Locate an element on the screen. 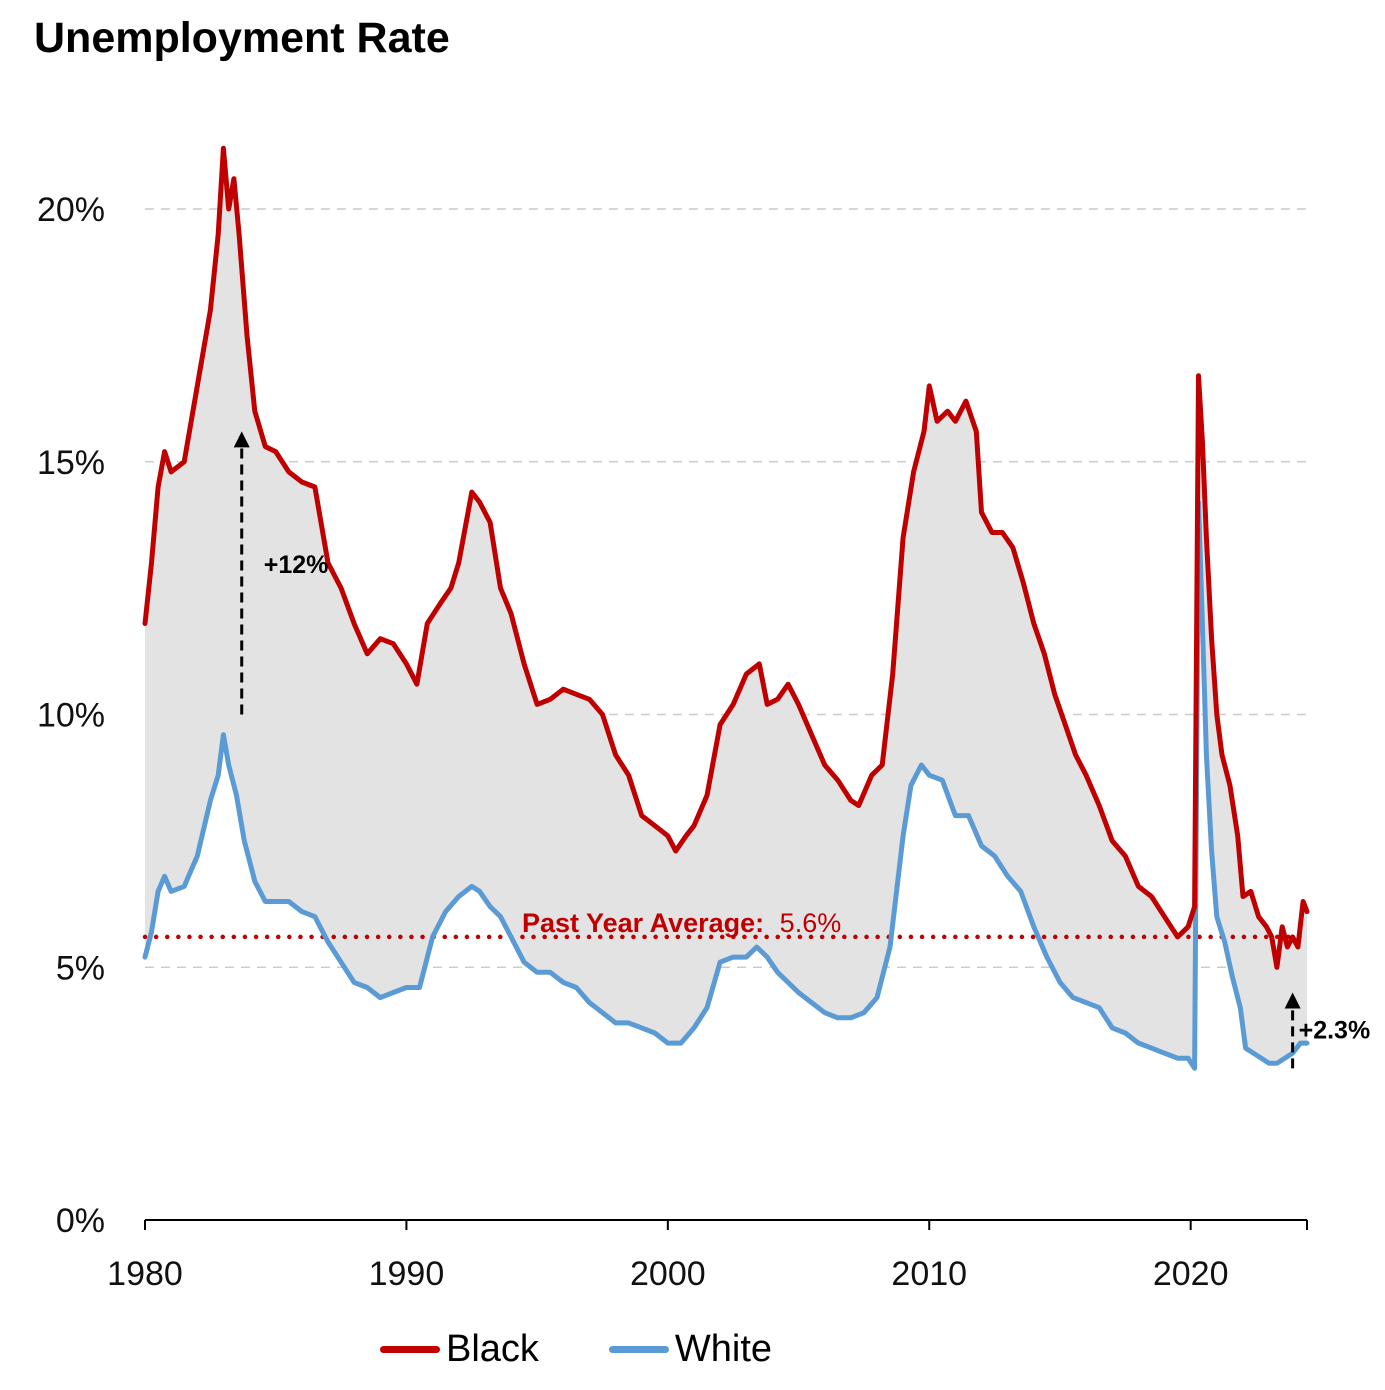 This screenshot has height=1390, width=1385. legend-item-white: White is located at coordinates (690, 1349).